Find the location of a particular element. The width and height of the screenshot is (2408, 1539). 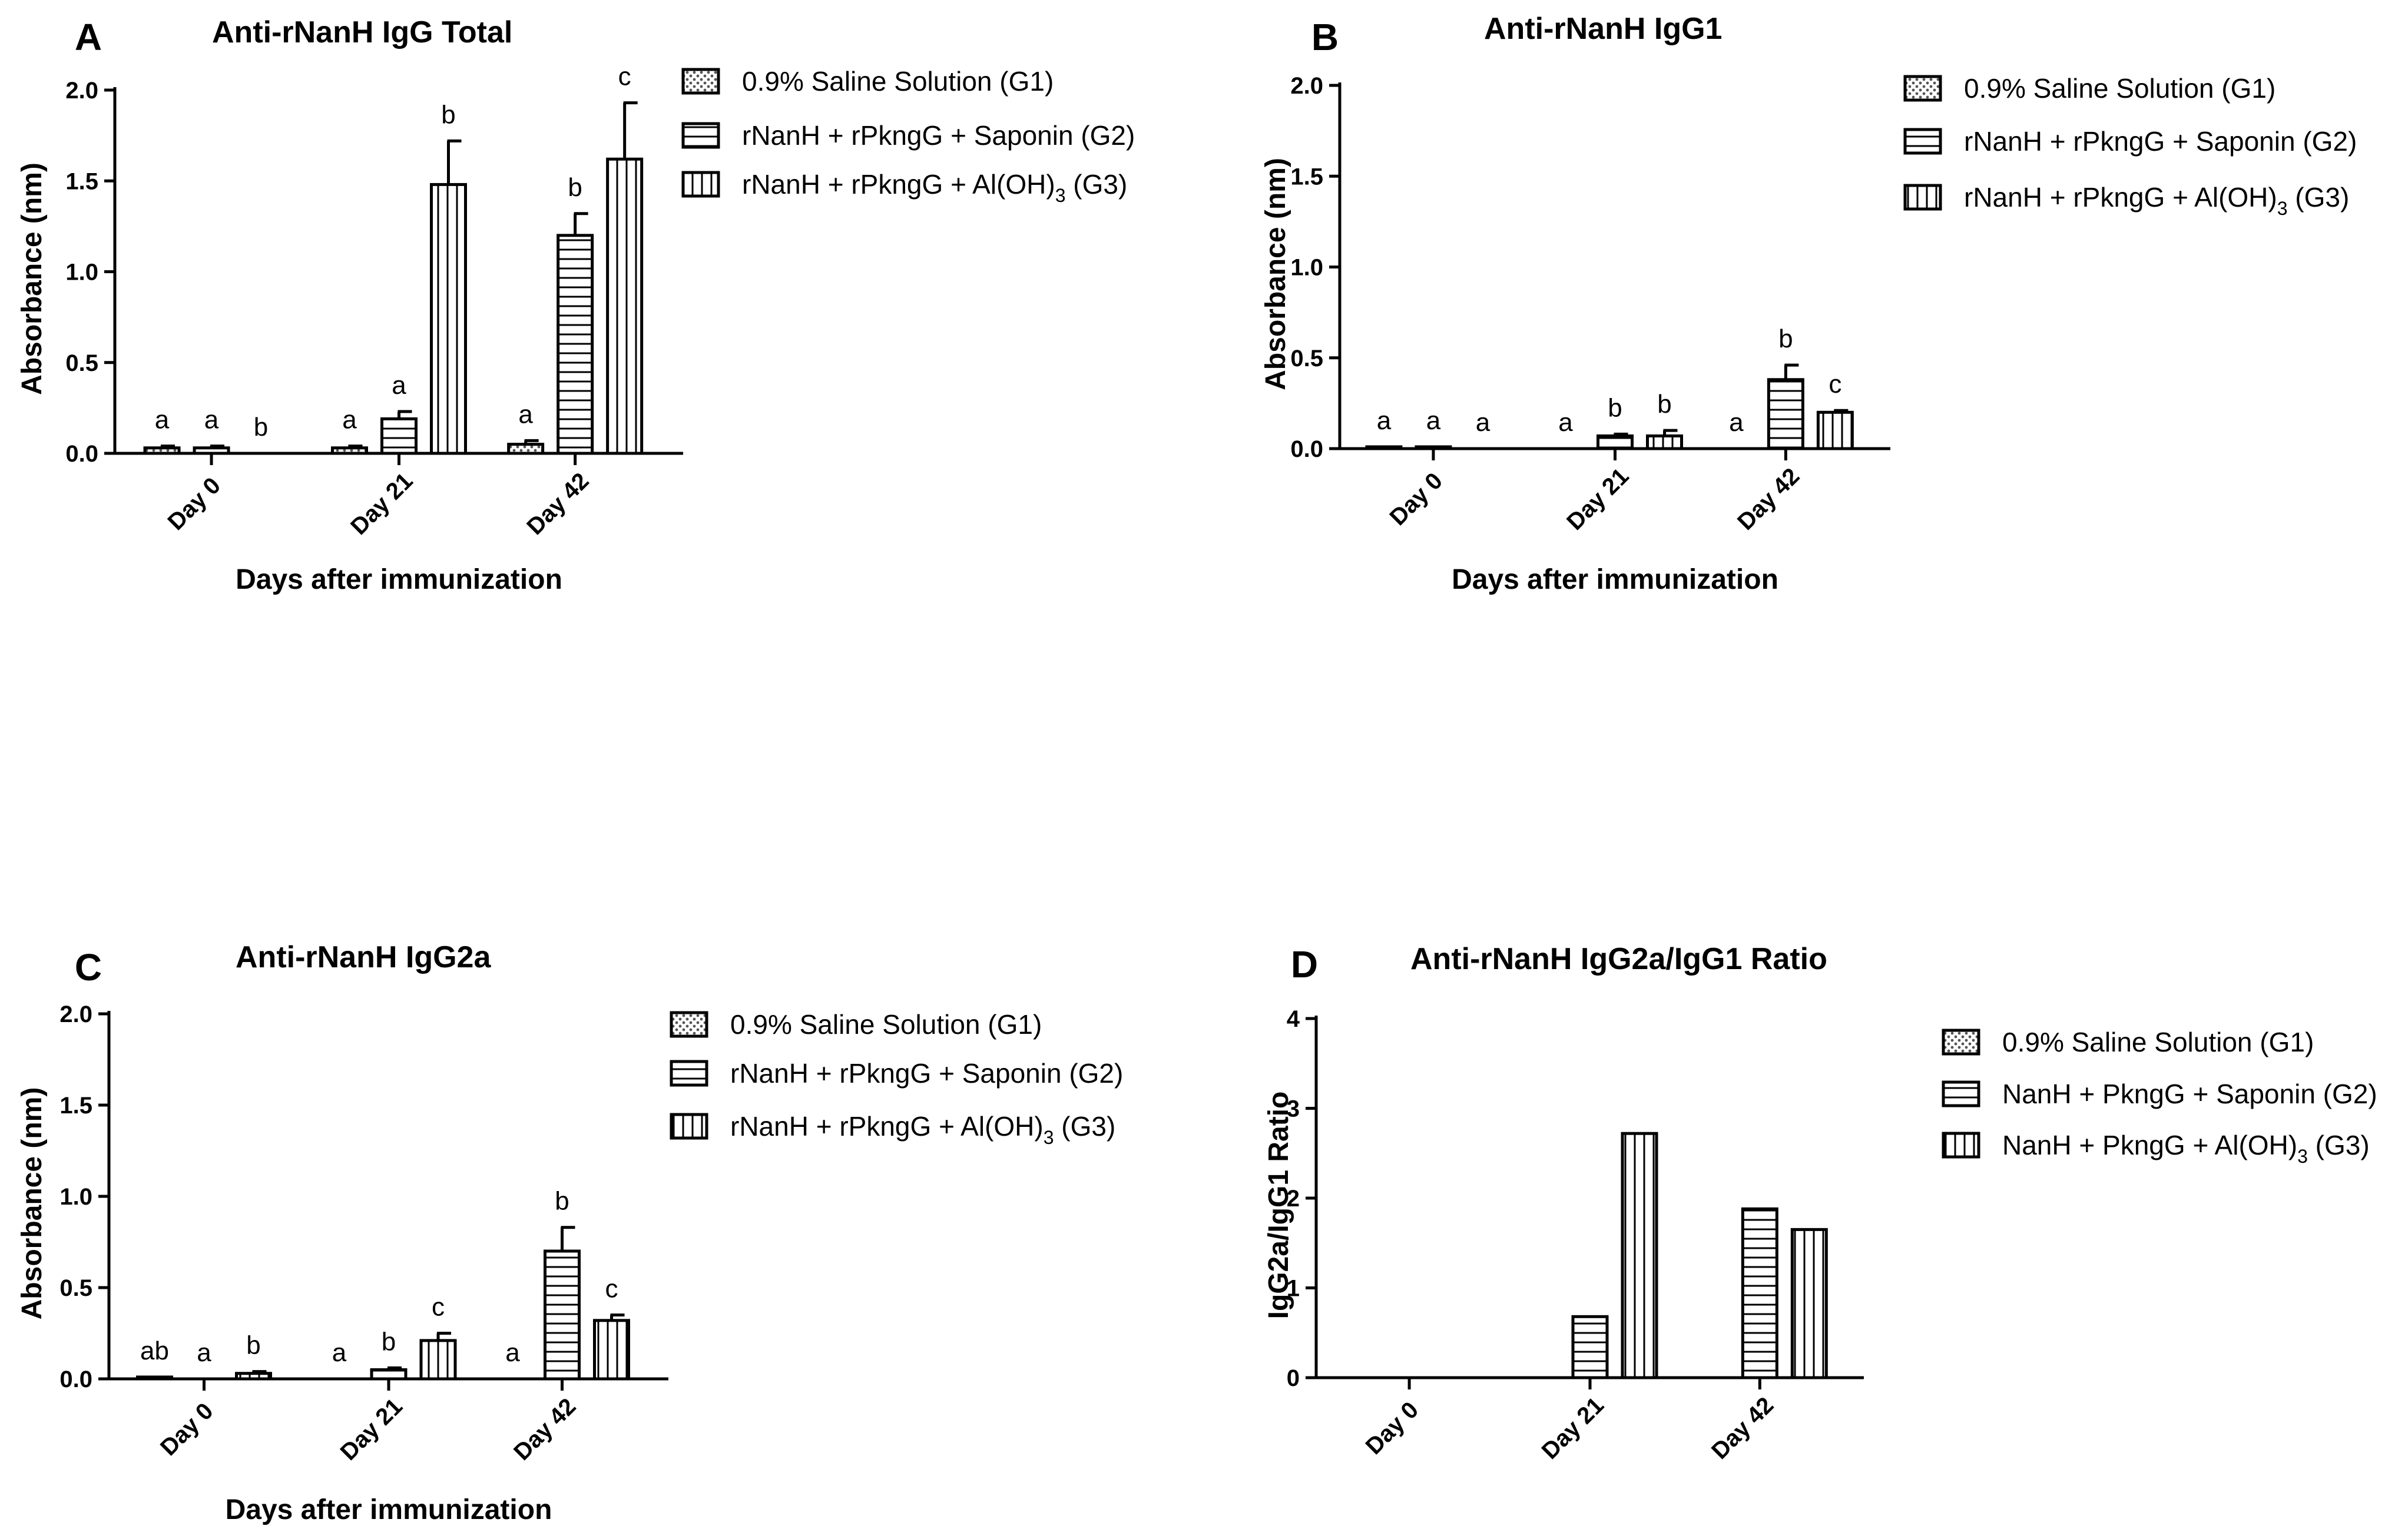

y-tick-label: 1.5 is located at coordinates (75, 1106).